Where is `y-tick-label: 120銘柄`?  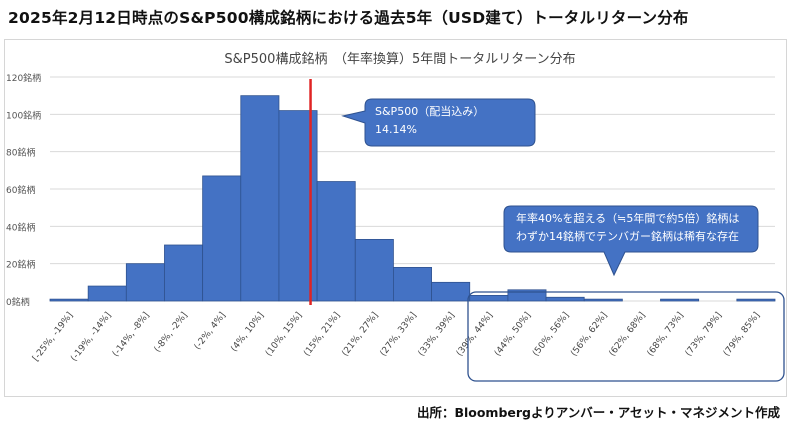
y-tick-label: 120銘柄 is located at coordinates (23, 78).